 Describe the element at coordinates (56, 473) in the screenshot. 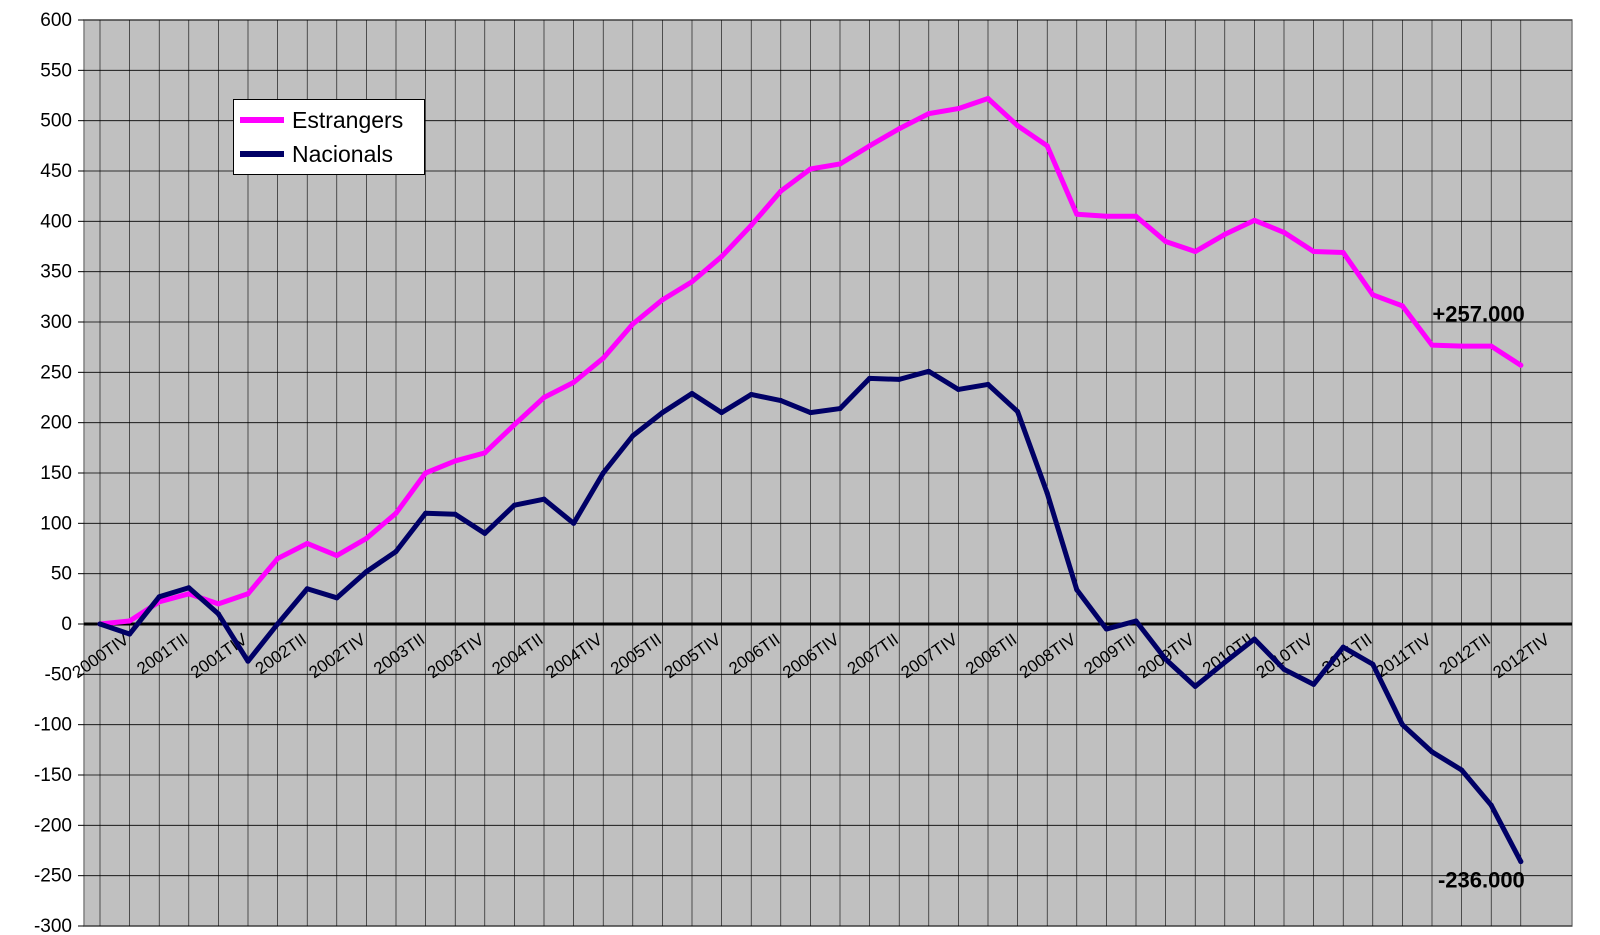

I see `y-tick-label: 150` at that location.